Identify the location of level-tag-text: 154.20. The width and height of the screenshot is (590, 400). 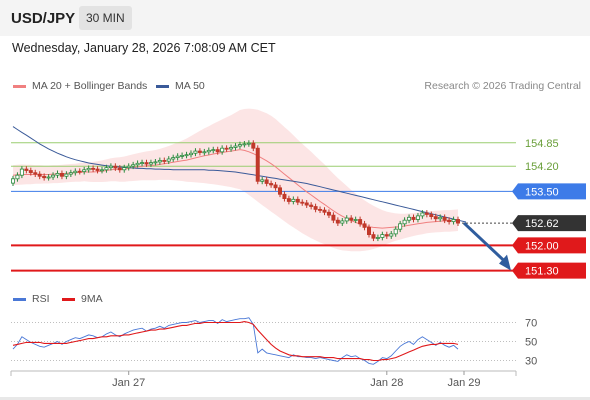
(542, 167).